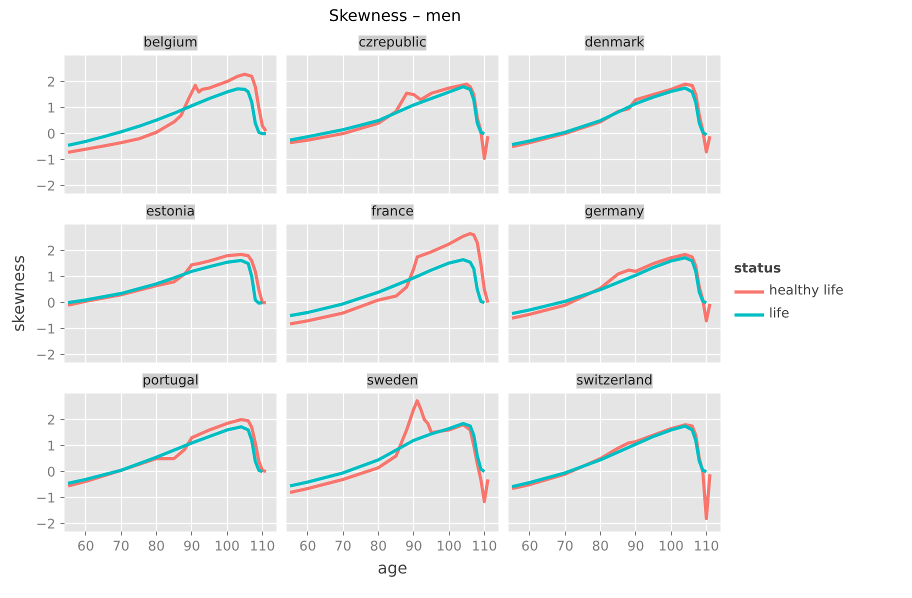  What do you see at coordinates (393, 568) in the screenshot?
I see `x-axis-title: age` at bounding box center [393, 568].